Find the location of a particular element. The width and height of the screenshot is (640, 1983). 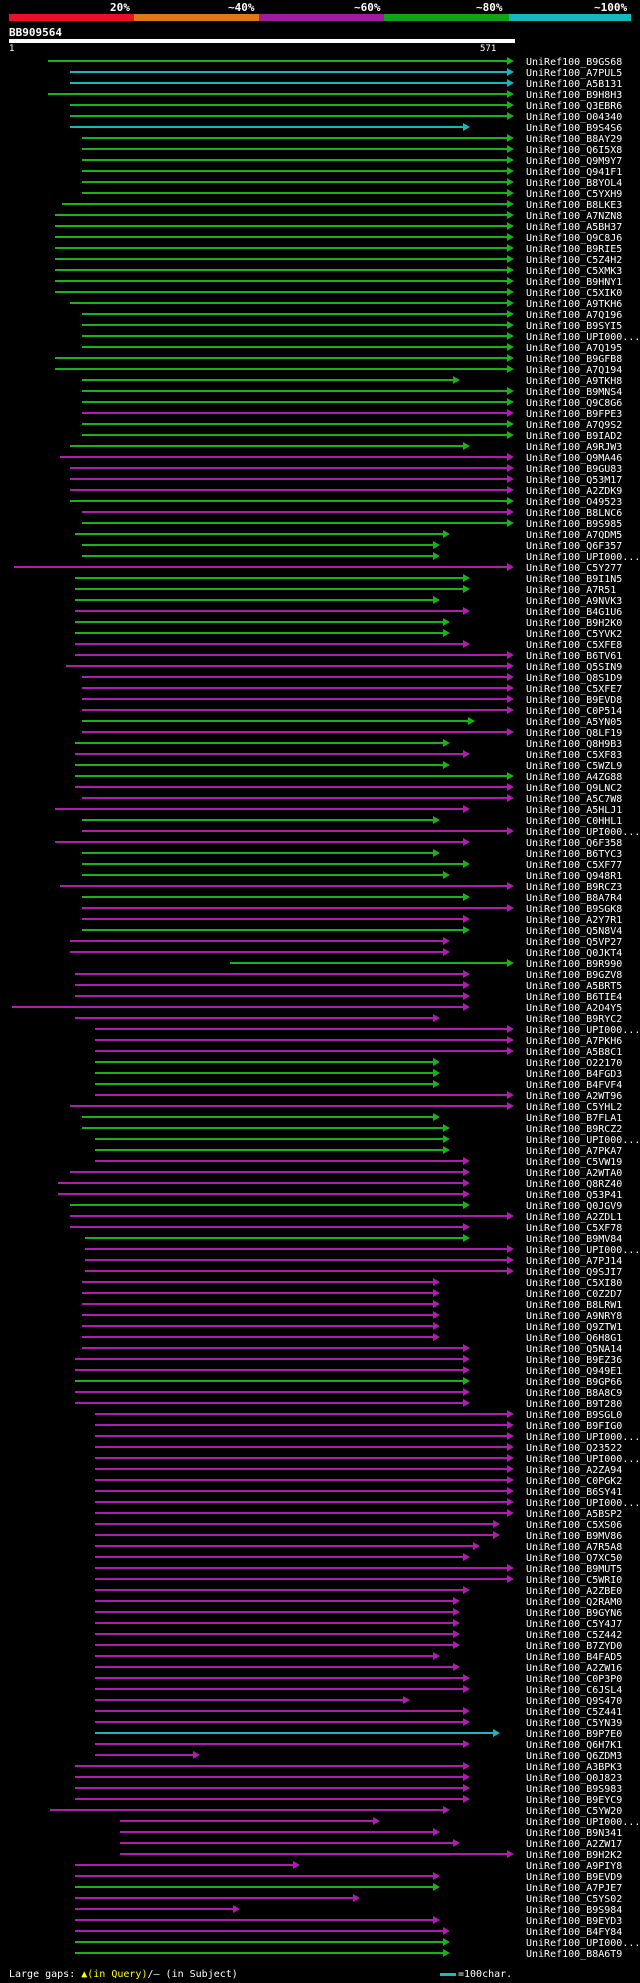

hit-row: UniRef100_A9RJW3 is located at coordinates (346, 447).